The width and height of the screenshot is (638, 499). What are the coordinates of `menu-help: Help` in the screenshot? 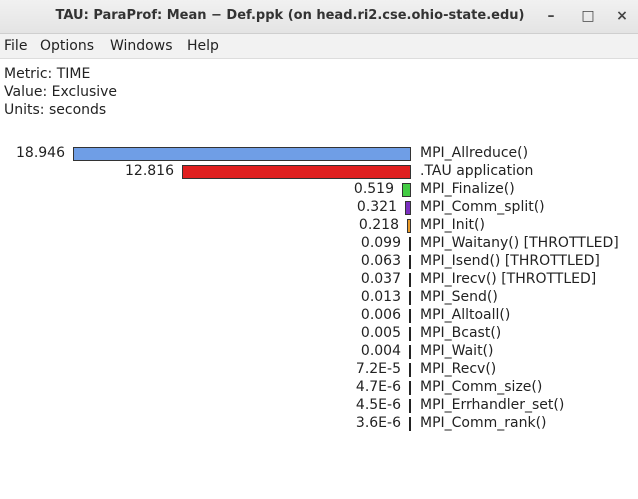 It's located at (203, 46).